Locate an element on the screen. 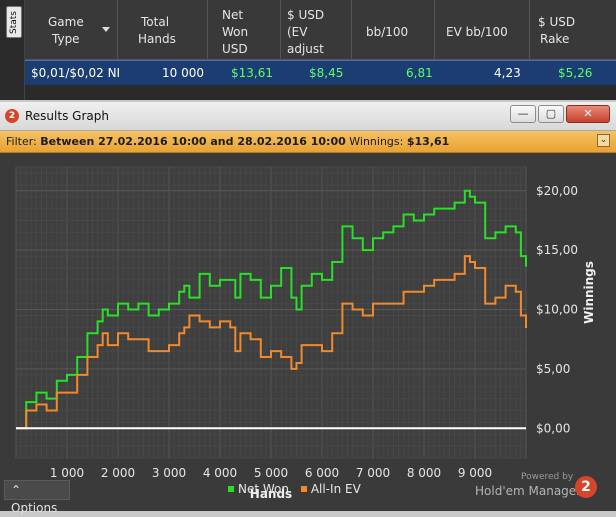  x-tick-label: 6 000 is located at coordinates (322, 473).